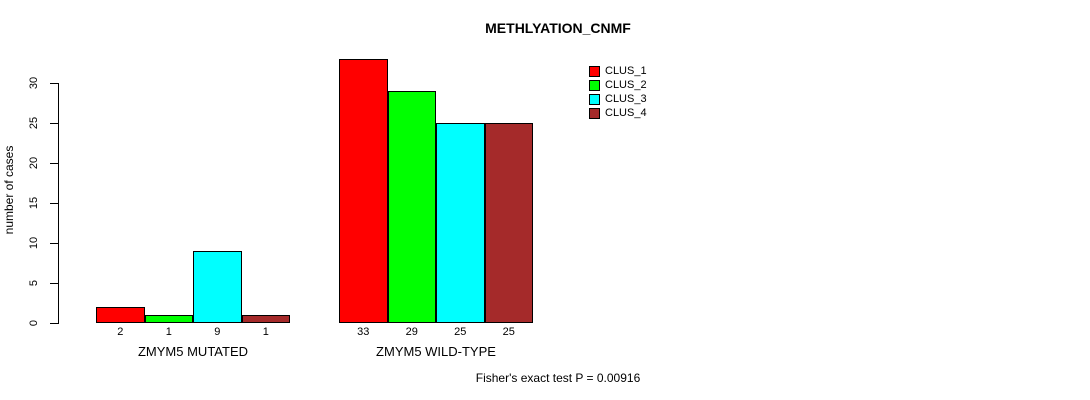 The width and height of the screenshot is (1090, 400). What do you see at coordinates (558, 378) in the screenshot?
I see `fisher-exact-test-annotation: Fisher's exact test P = 0.00916` at bounding box center [558, 378].